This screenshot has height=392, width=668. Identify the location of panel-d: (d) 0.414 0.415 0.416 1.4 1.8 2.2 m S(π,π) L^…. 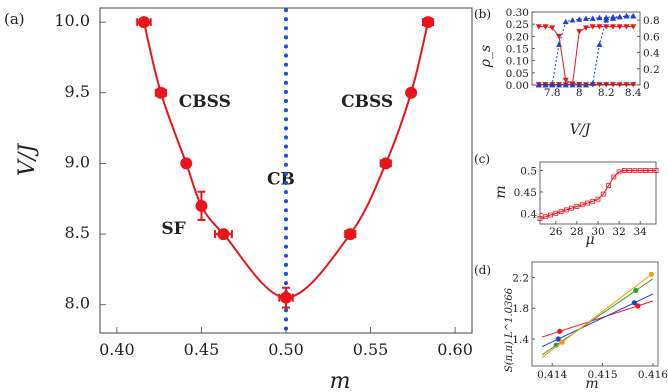
(571, 326).